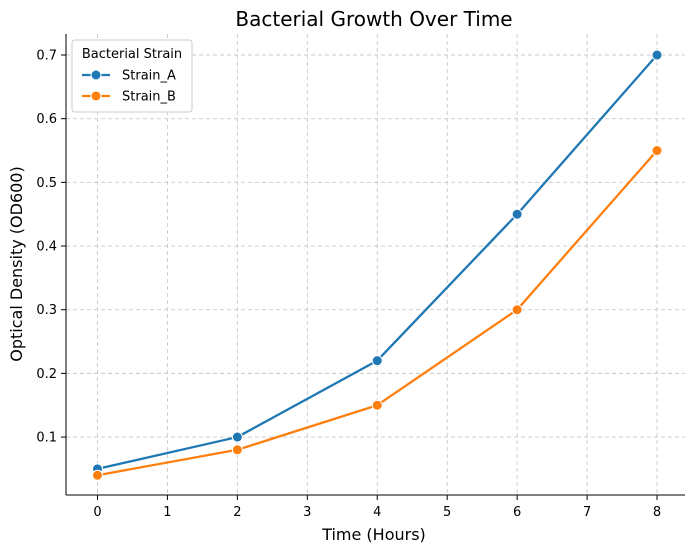  Describe the element at coordinates (46, 183) in the screenshot. I see `y-tick-label: 0.5` at that location.